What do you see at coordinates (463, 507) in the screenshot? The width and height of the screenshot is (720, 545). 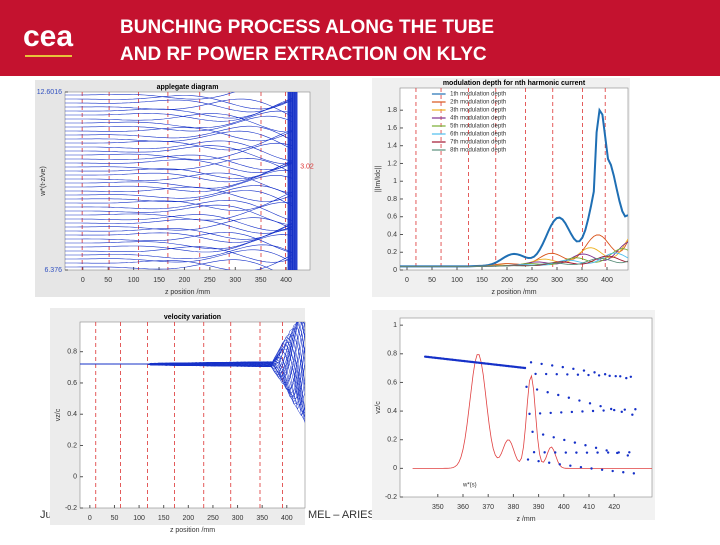 I see `x-tick-label: 360` at bounding box center [463, 507].